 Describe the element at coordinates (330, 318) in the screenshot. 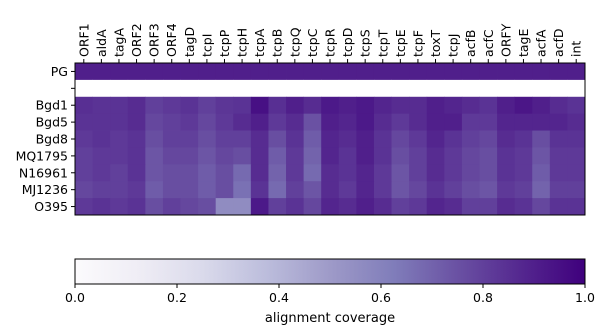

I see `colorbar-label: alignment coverage` at that location.